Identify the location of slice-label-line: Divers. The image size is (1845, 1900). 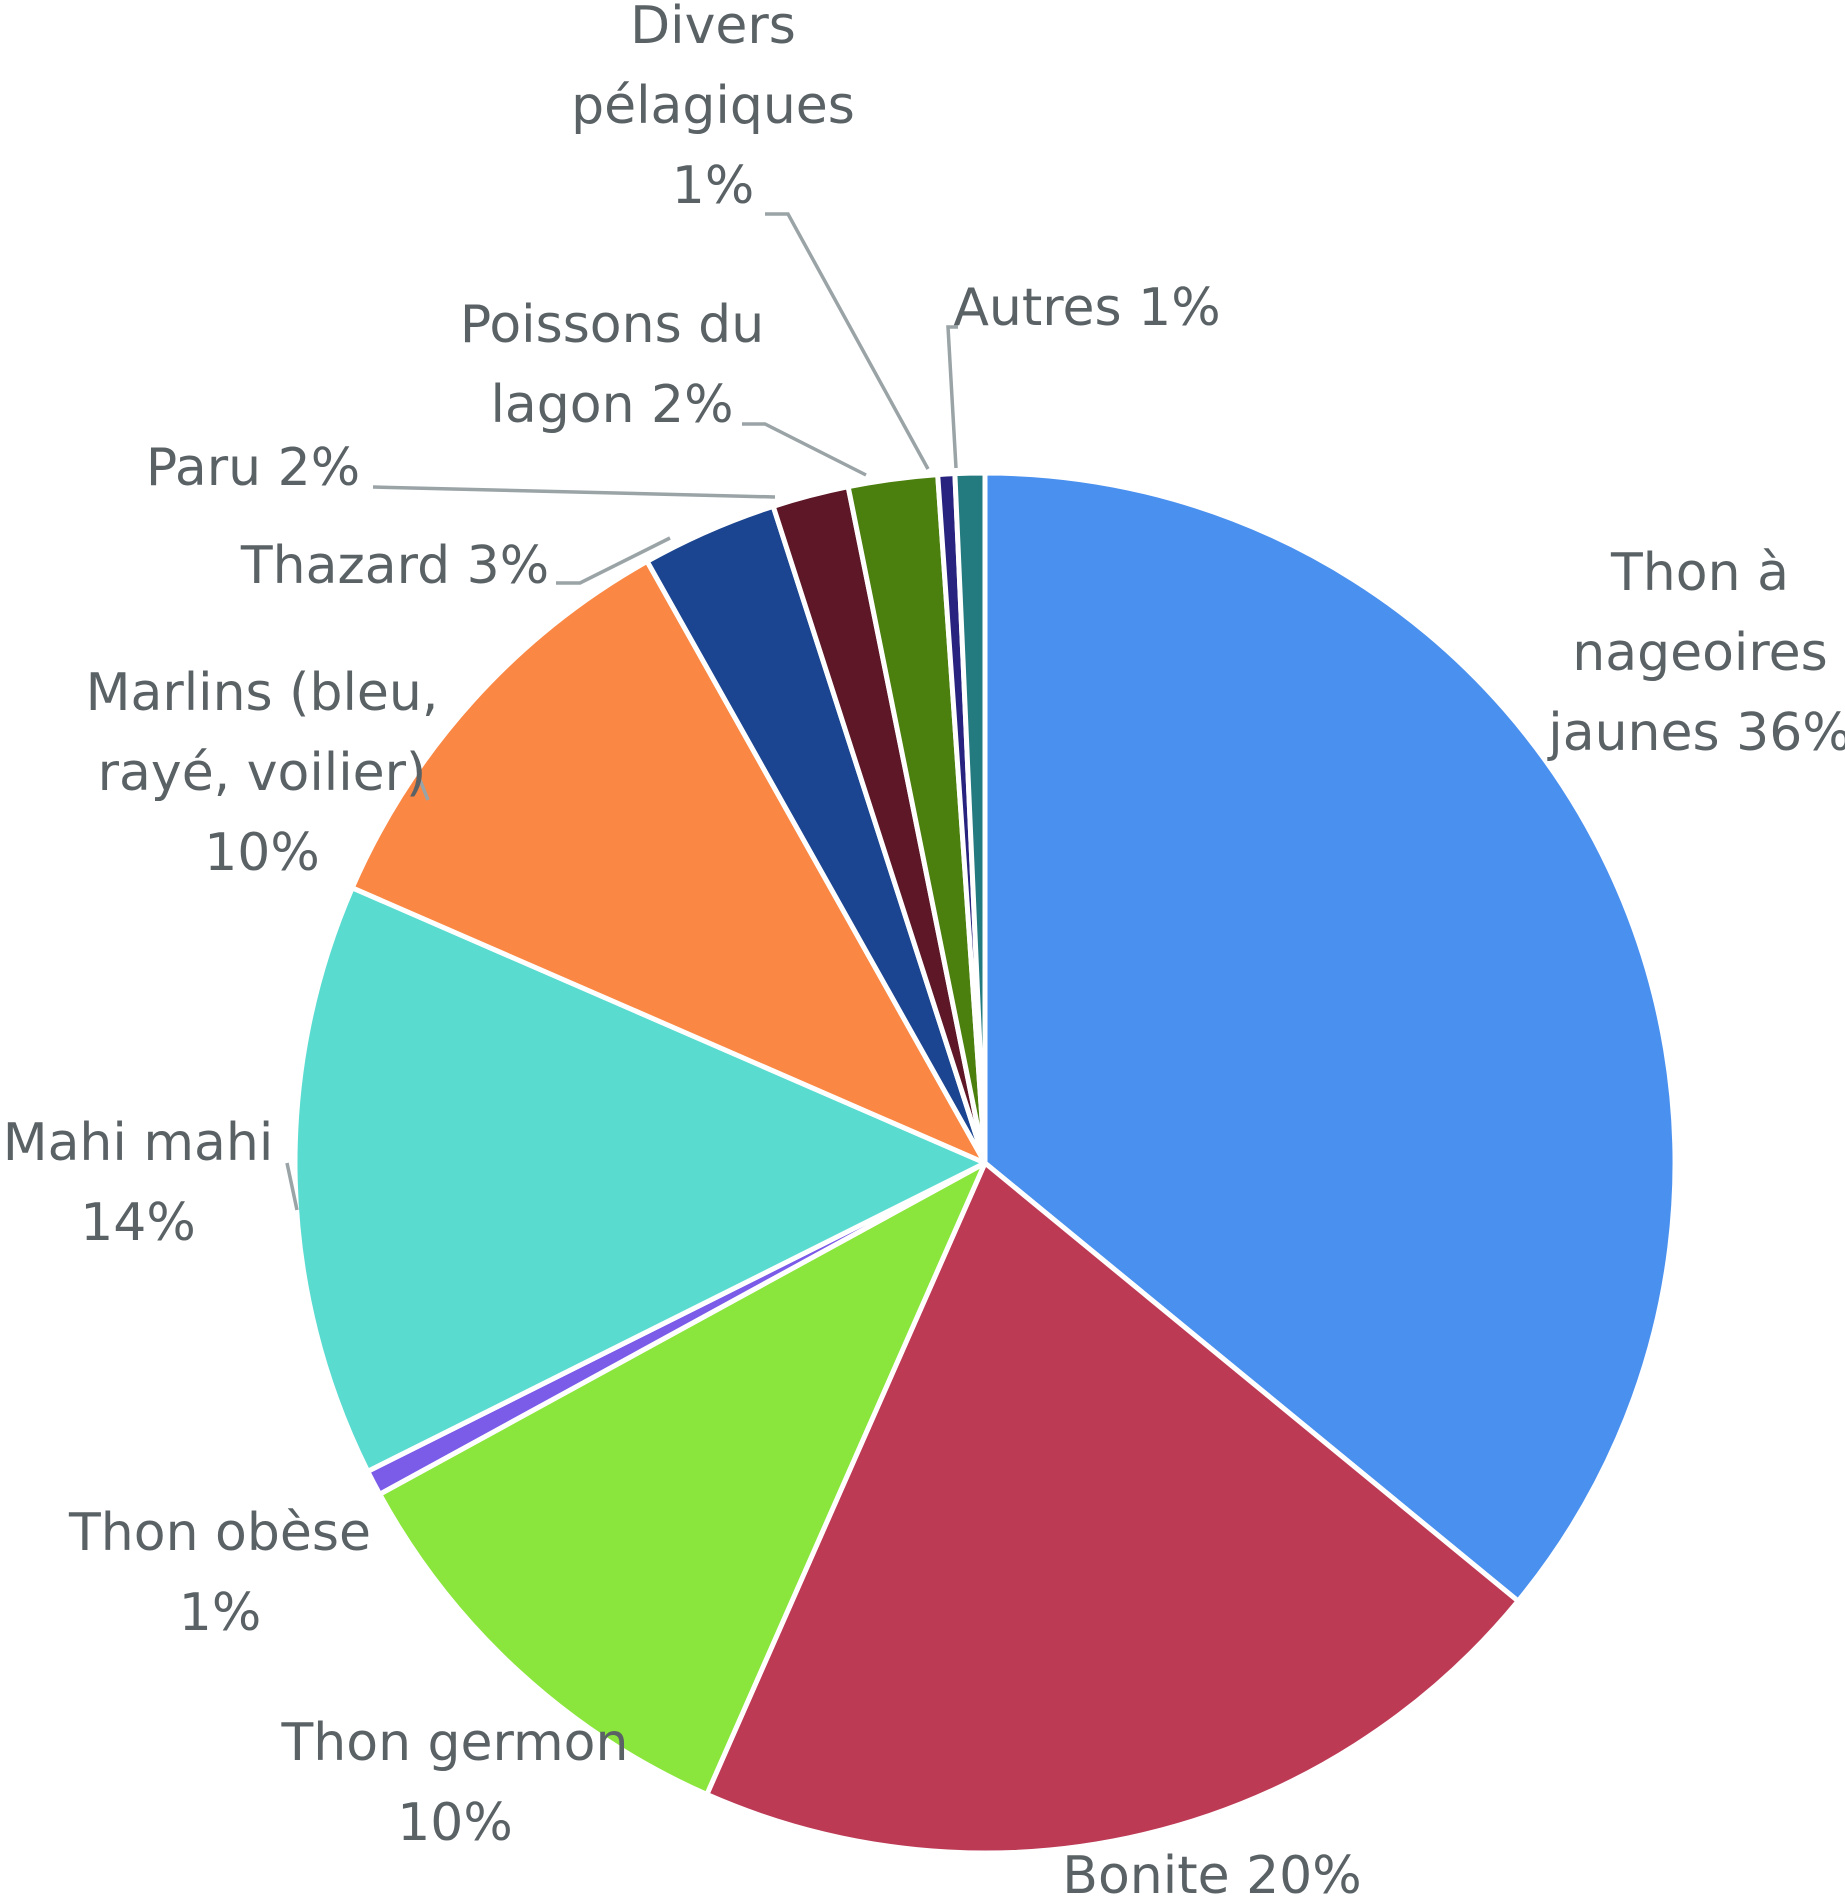
(713, 28).